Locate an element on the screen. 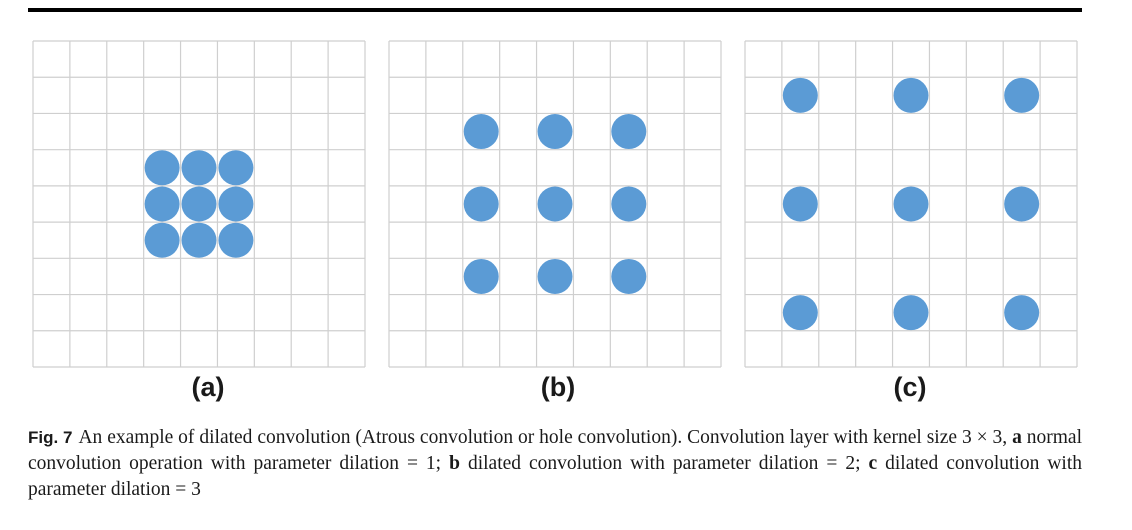 The width and height of the screenshot is (1132, 530). caption-letter-b: b is located at coordinates (454, 463).